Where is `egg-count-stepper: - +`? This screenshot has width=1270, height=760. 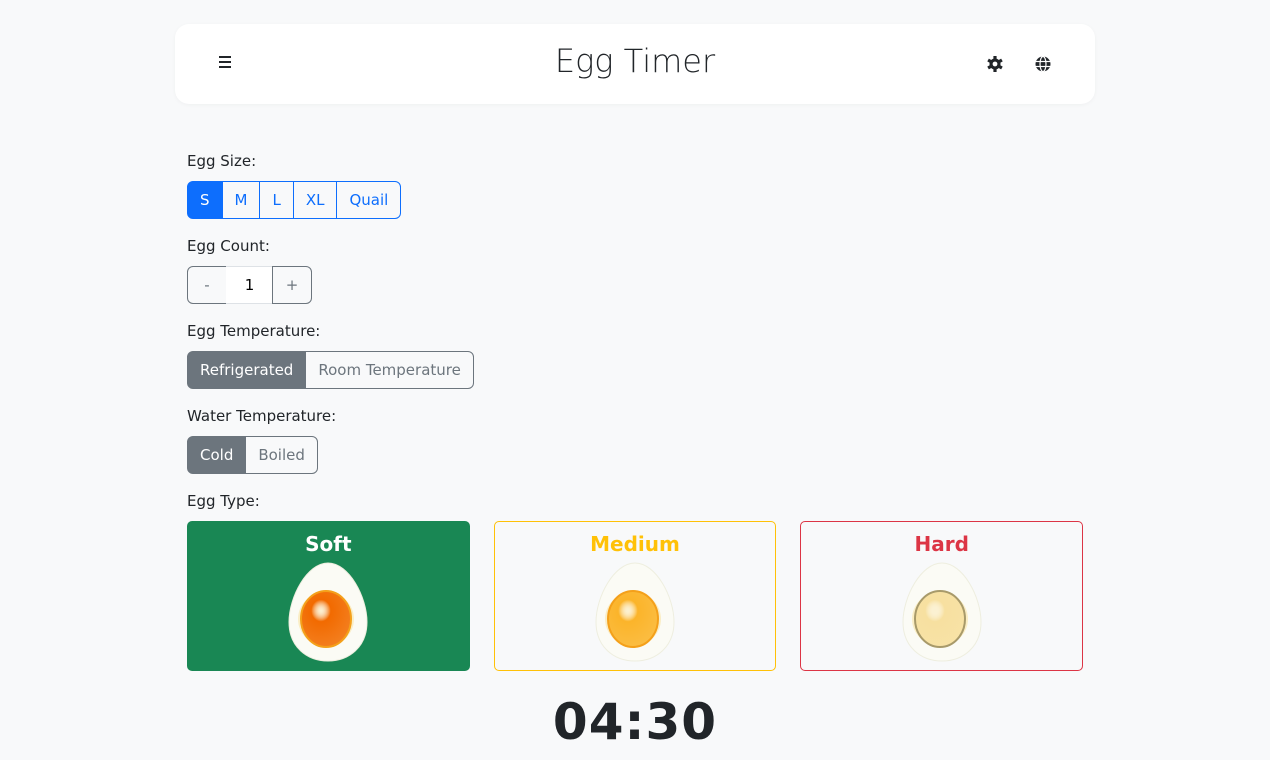 egg-count-stepper: - + is located at coordinates (635, 285).